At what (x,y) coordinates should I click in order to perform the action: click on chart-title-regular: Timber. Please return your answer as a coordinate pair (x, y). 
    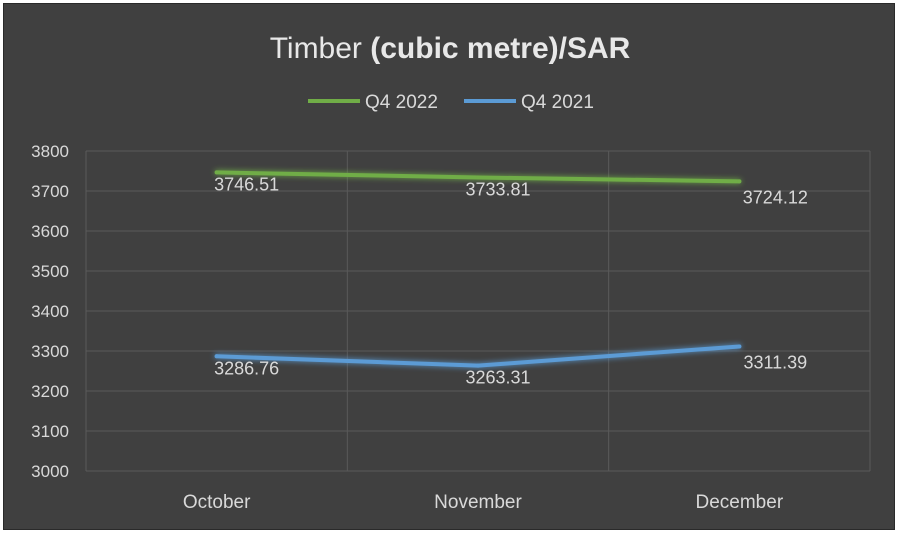
    Looking at the image, I should click on (320, 48).